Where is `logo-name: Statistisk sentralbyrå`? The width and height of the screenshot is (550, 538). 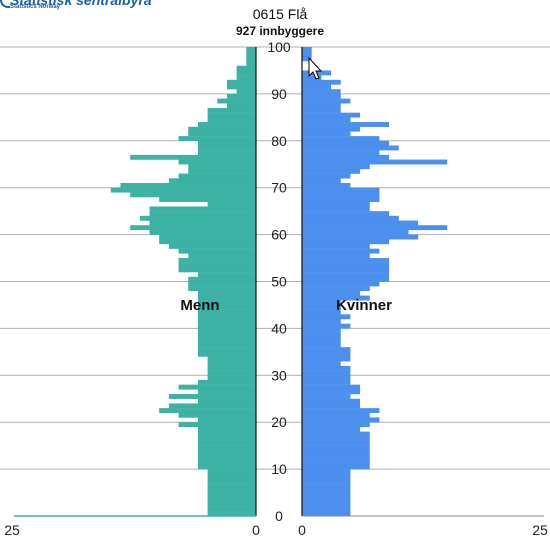 logo-name: Statistisk sentralbyrå is located at coordinates (81, 4).